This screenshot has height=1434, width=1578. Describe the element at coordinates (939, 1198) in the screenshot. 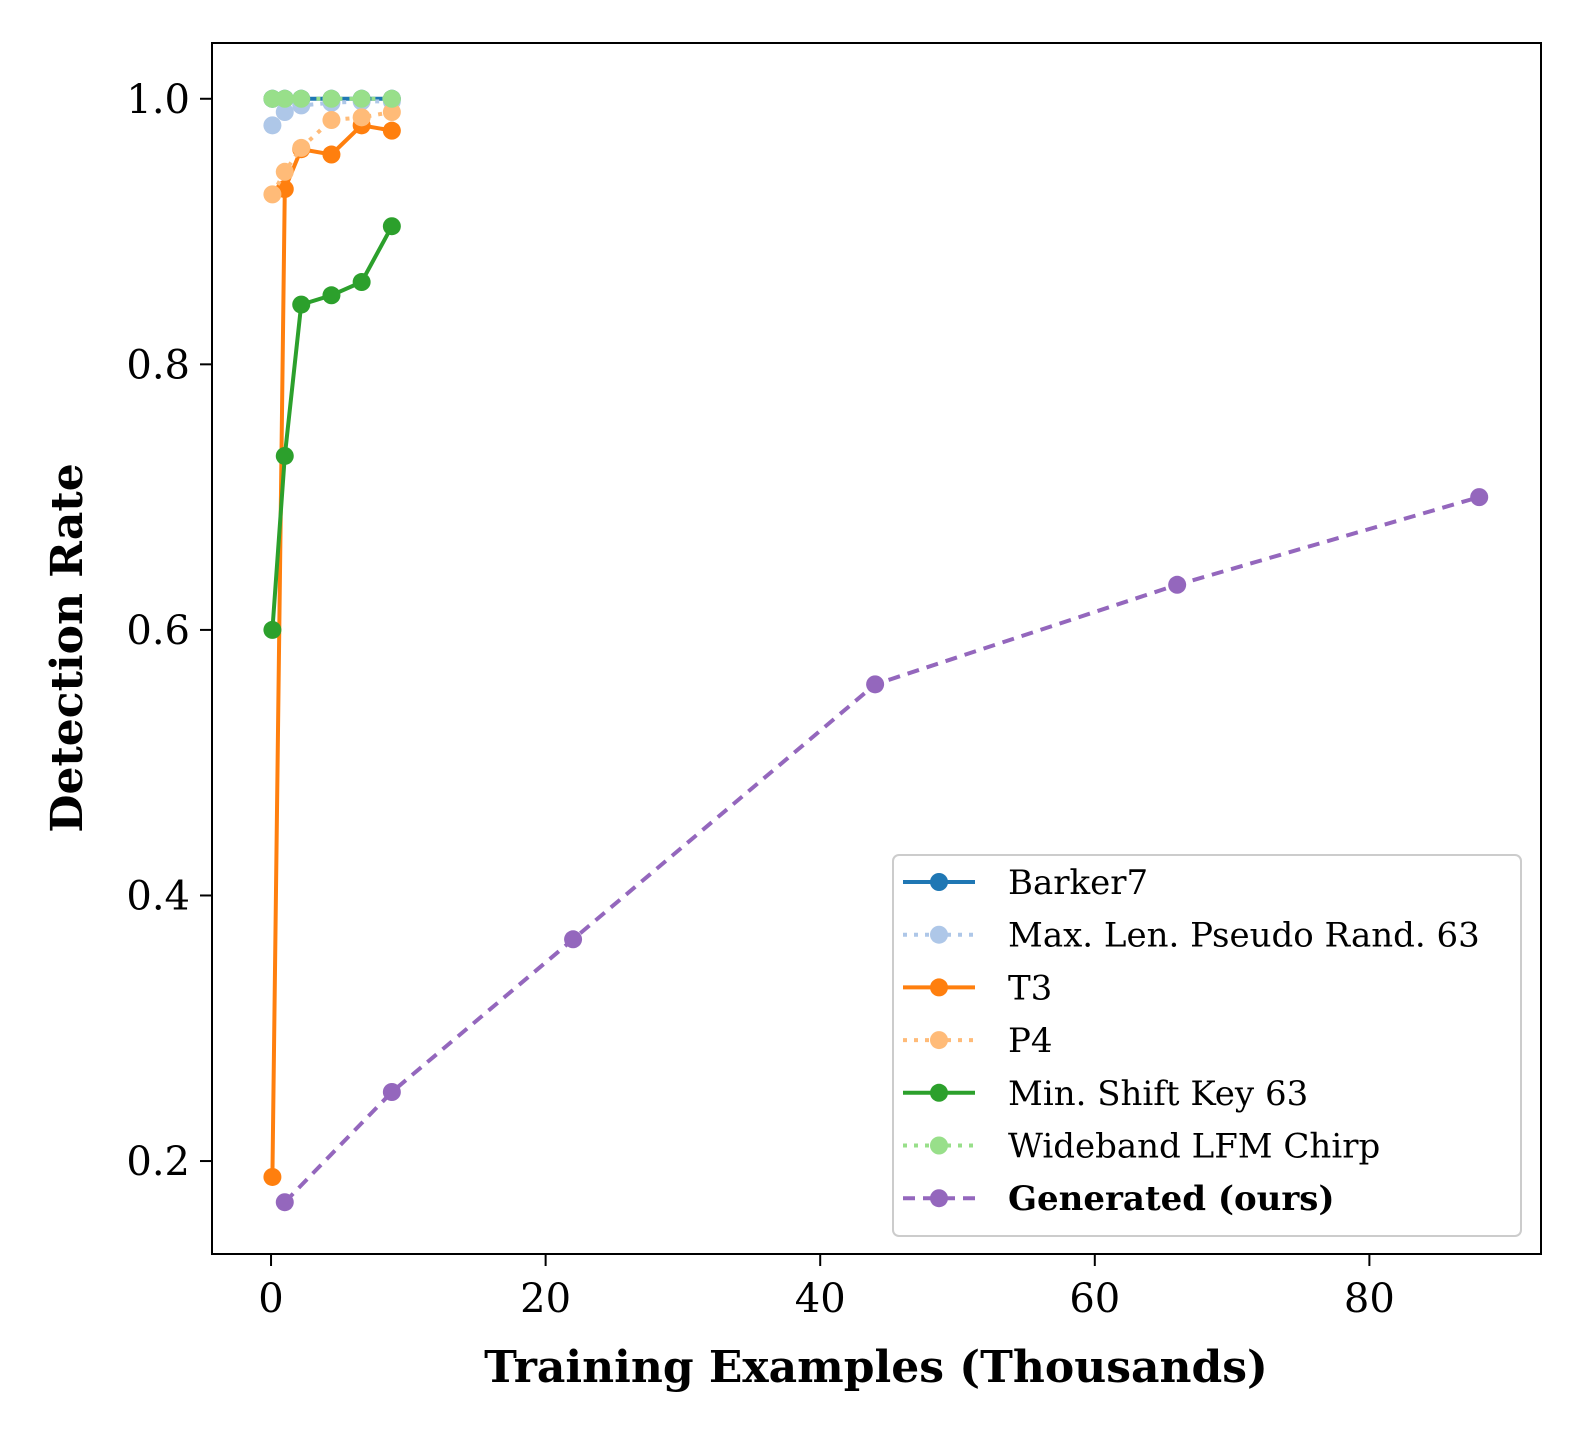

I see `legend-marker-generated-ours` at that location.